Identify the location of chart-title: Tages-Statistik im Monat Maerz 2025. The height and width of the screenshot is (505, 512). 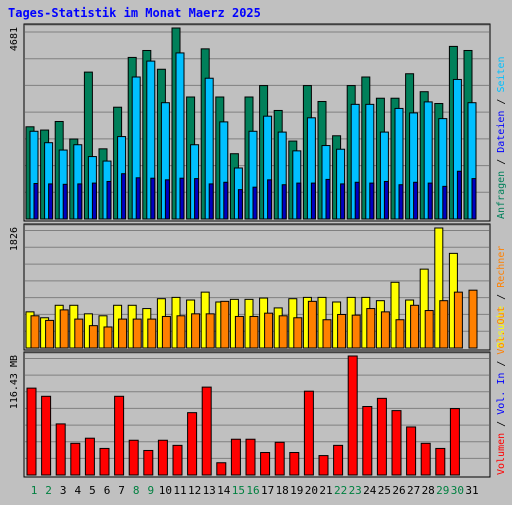
(134, 13).